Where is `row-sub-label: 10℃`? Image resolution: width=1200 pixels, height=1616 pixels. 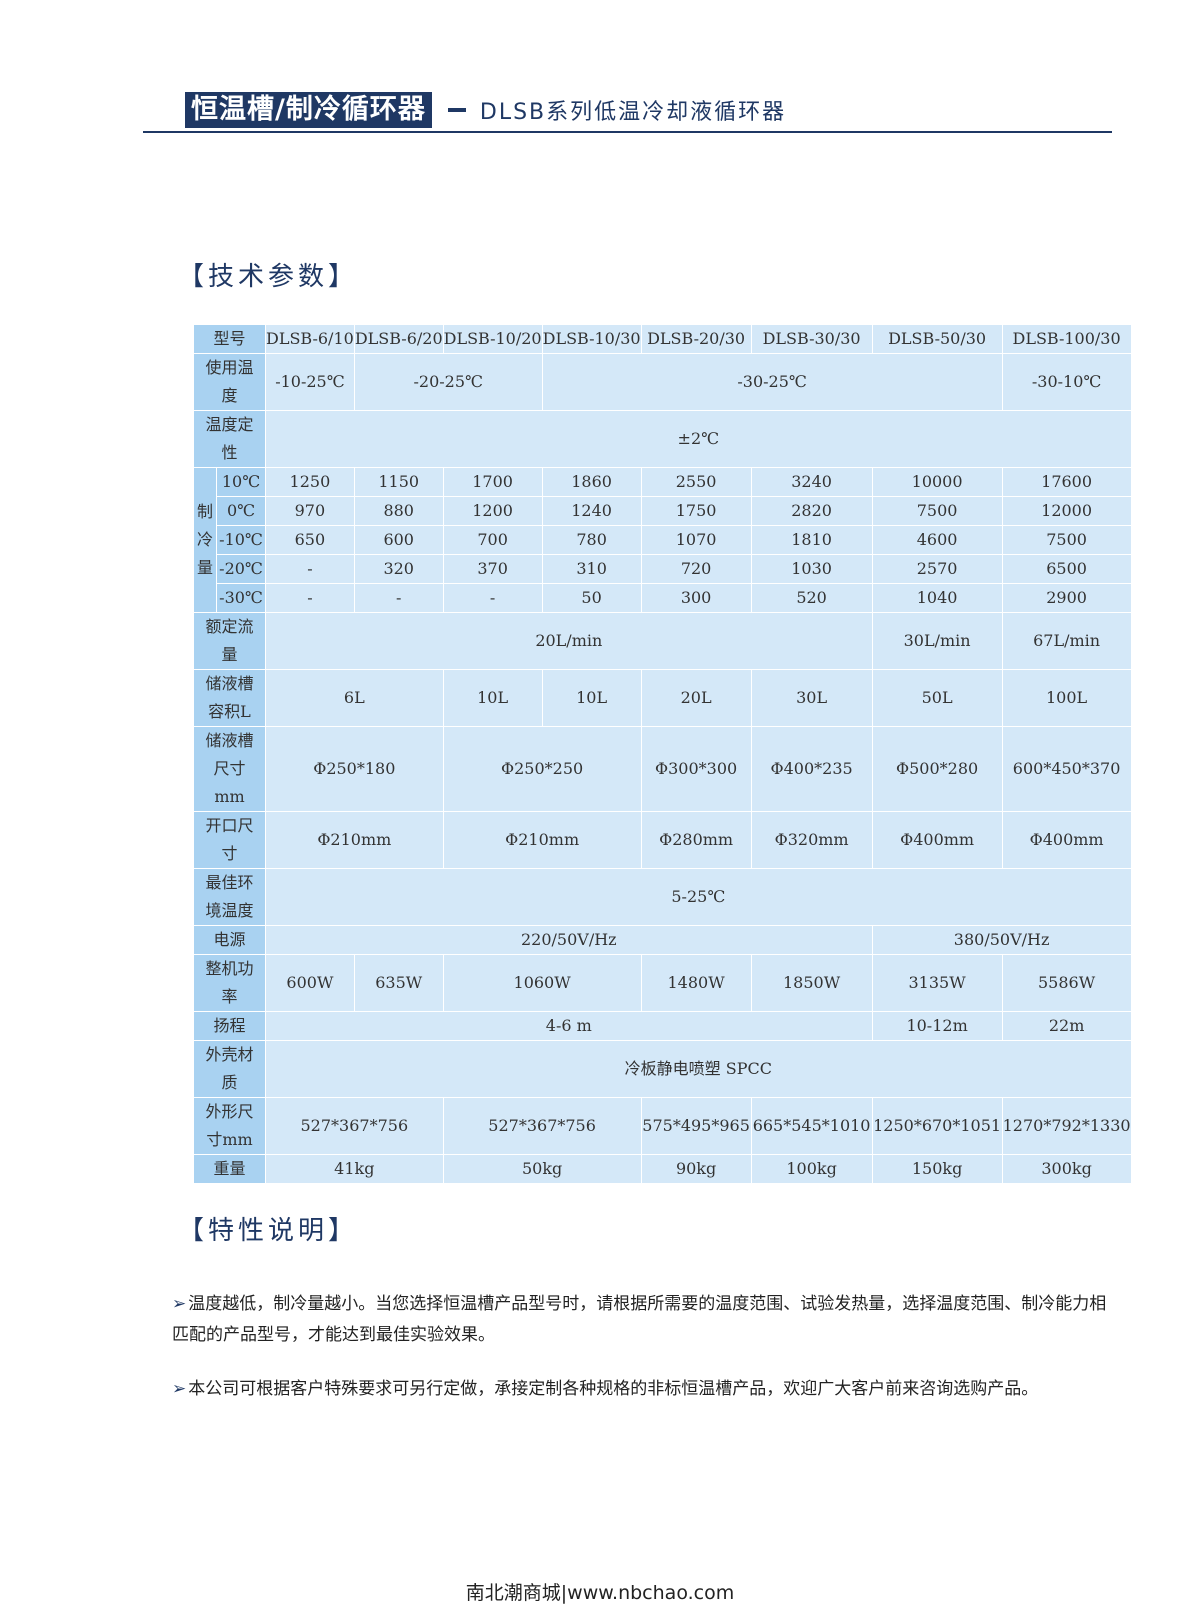 row-sub-label: 10℃ is located at coordinates (241, 482).